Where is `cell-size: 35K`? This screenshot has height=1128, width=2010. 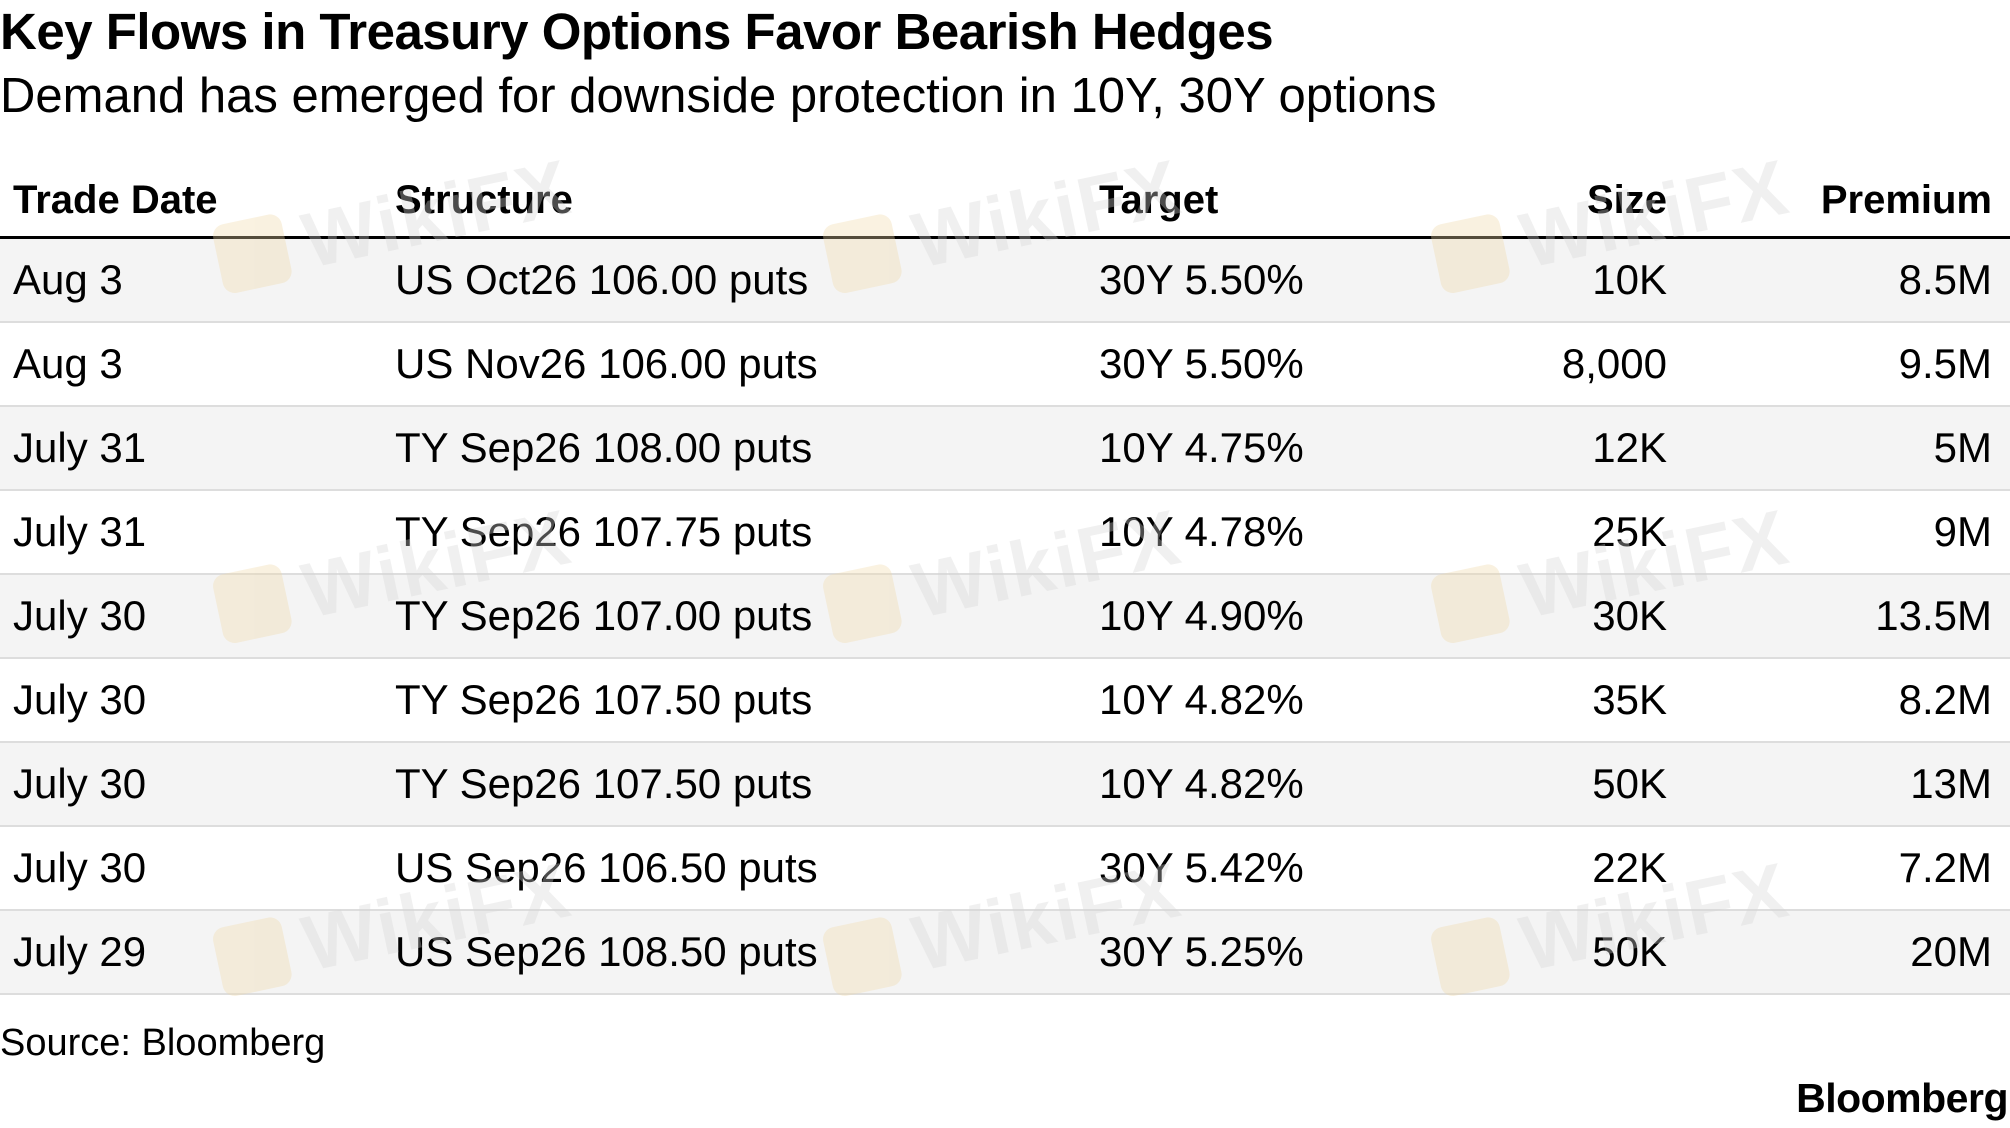 cell-size: 35K is located at coordinates (1629, 699).